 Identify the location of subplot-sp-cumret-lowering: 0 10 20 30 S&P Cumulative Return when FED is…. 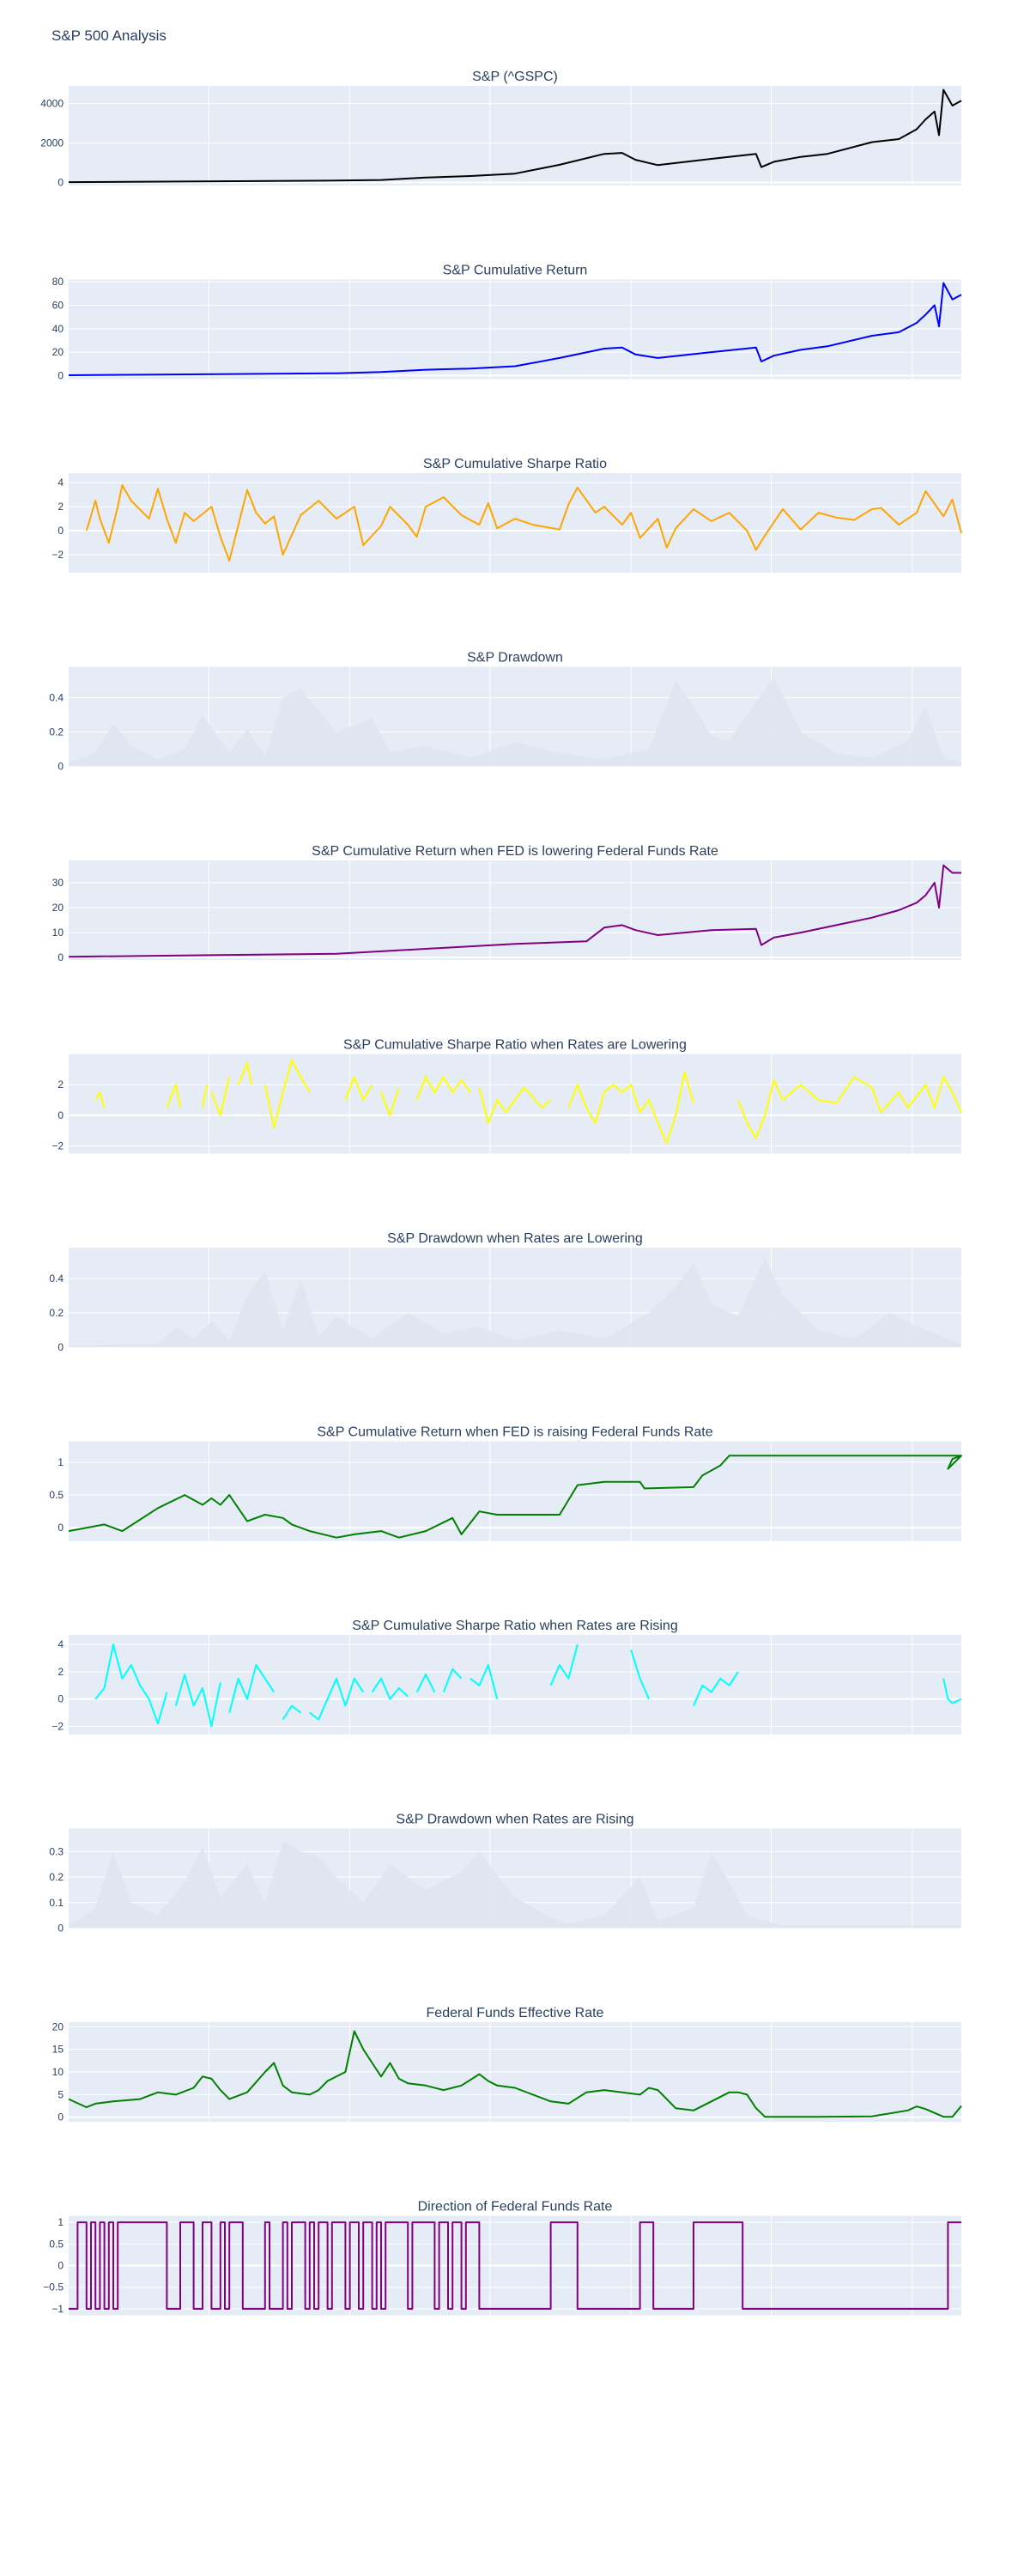
(506, 903).